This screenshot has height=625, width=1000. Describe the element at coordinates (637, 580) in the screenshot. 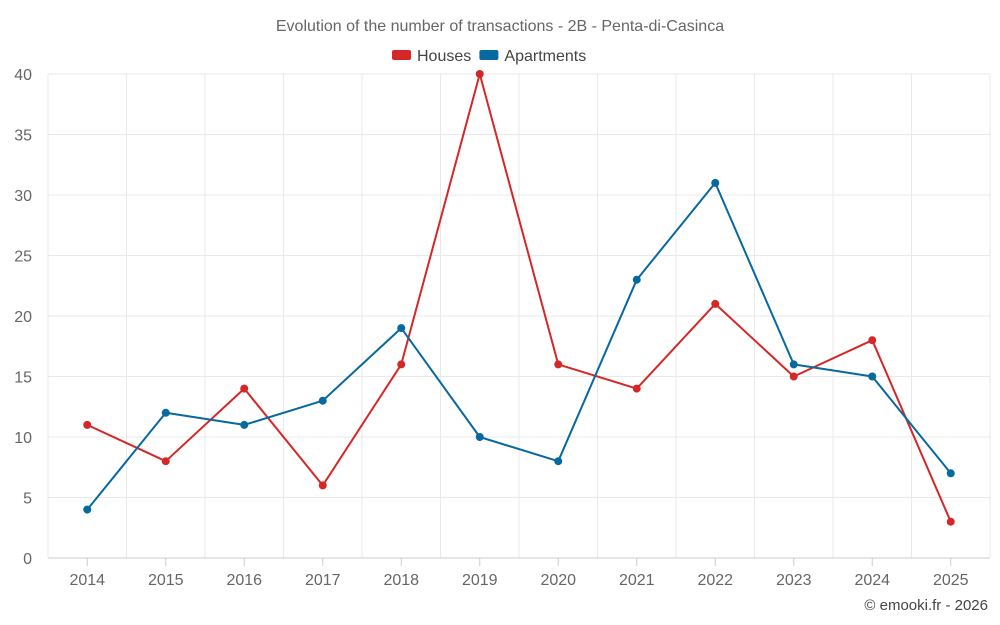

I see `x-tick-label: 2021` at that location.